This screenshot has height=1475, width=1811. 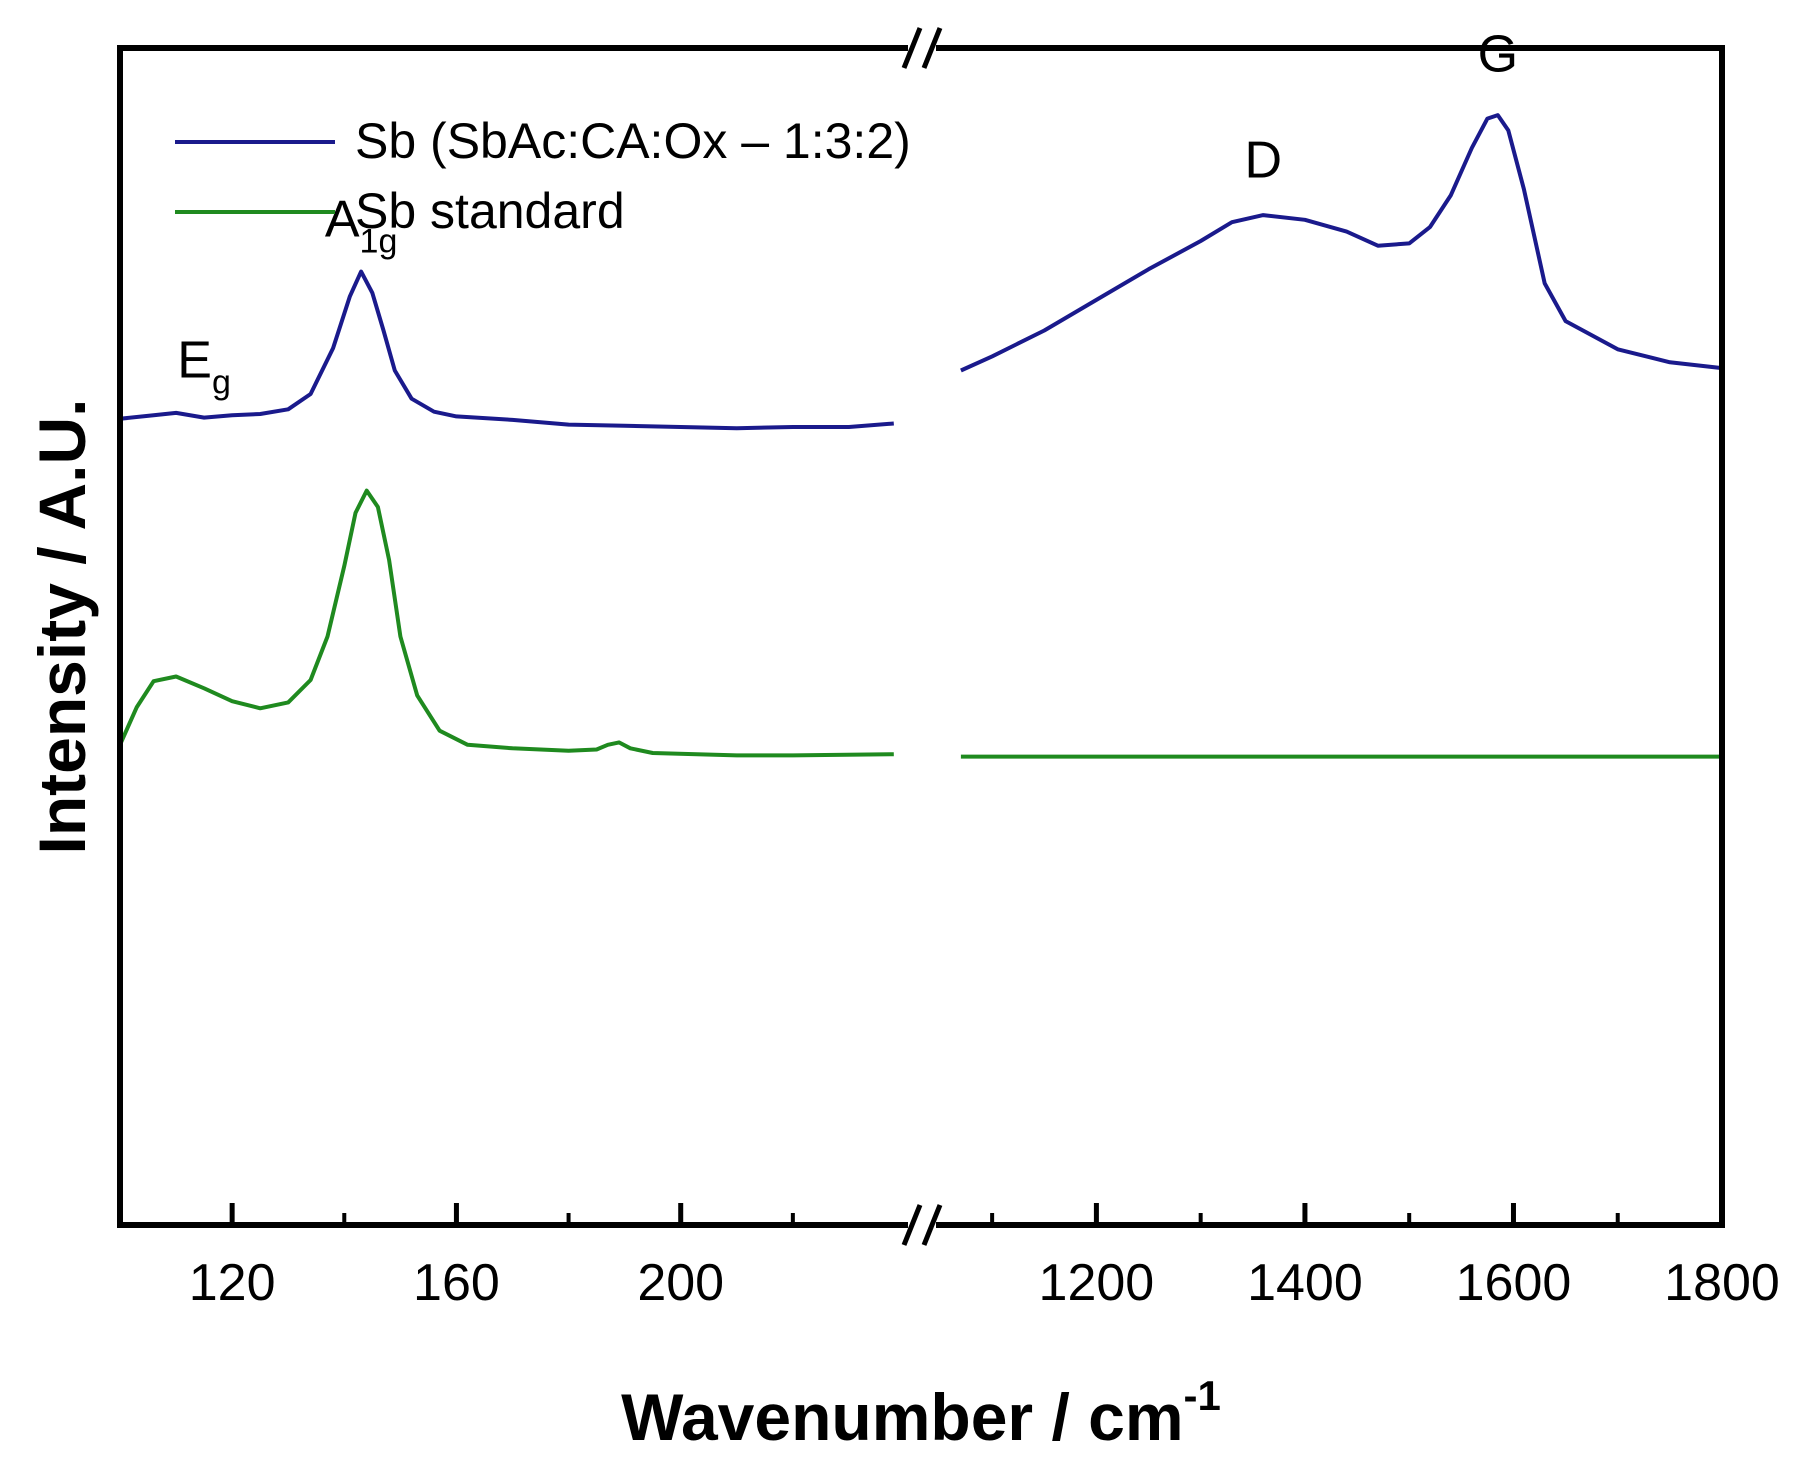 I want to click on legend: Sb (SbAc:CA:Ox – 1:3:2) Sb standard, so click(x=543, y=176).